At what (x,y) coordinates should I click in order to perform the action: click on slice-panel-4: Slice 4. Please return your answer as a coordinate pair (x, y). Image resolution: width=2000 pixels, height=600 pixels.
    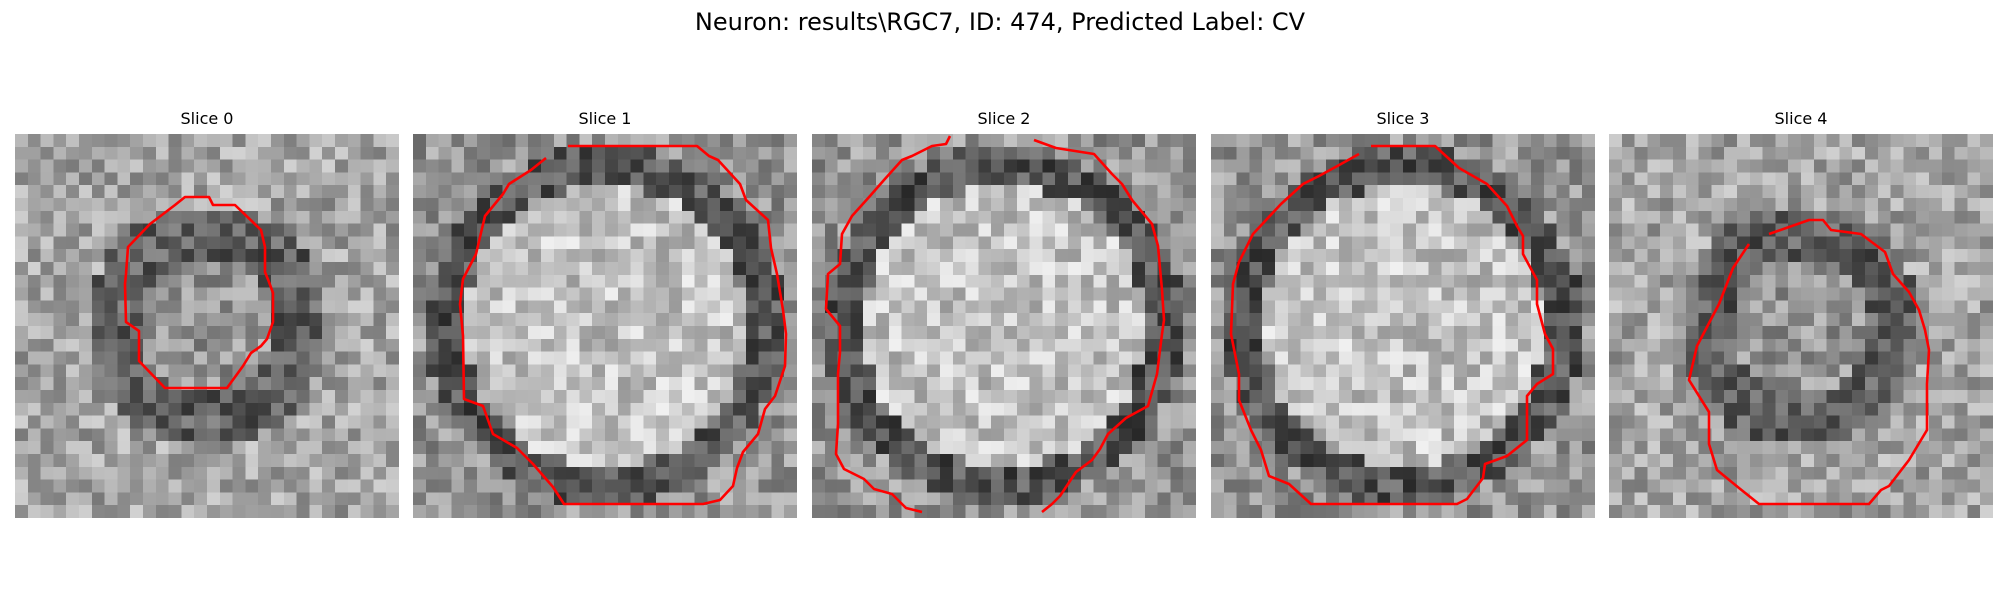
    Looking at the image, I should click on (1801, 313).